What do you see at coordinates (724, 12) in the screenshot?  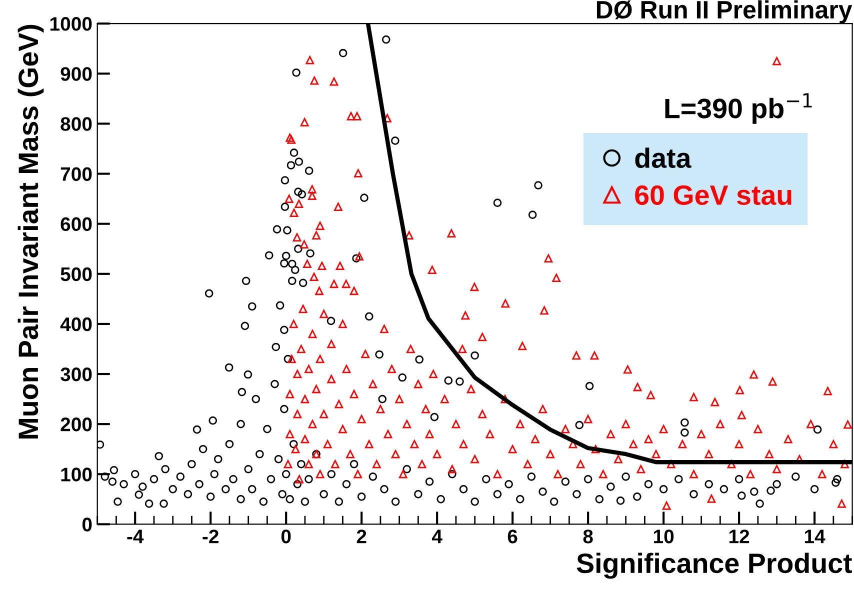 I see `chart-title: DØ Run II Preliminary` at bounding box center [724, 12].